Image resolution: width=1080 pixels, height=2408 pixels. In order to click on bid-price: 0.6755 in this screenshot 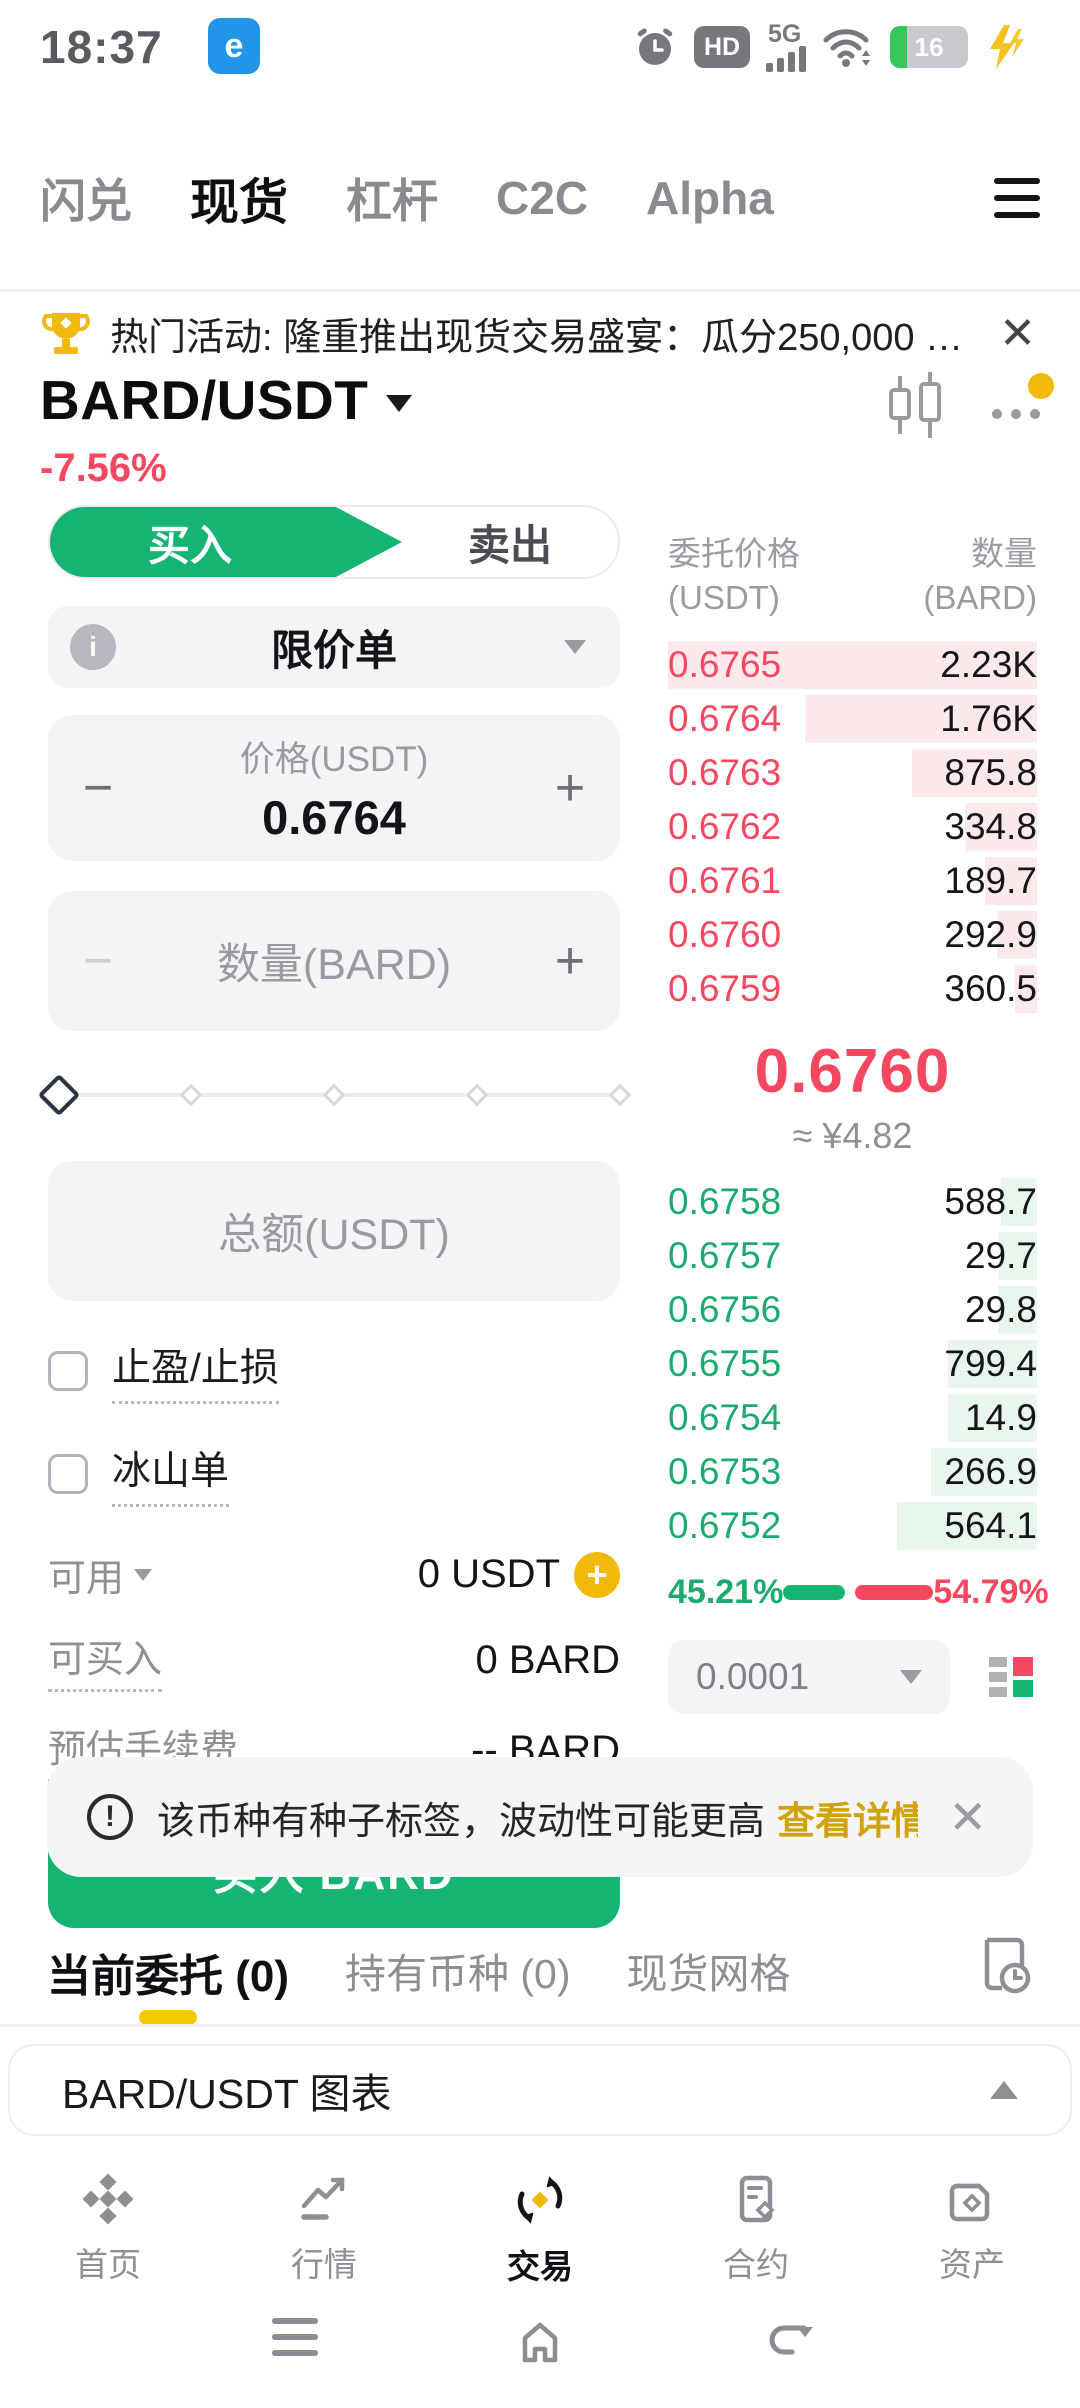, I will do `click(725, 1363)`.